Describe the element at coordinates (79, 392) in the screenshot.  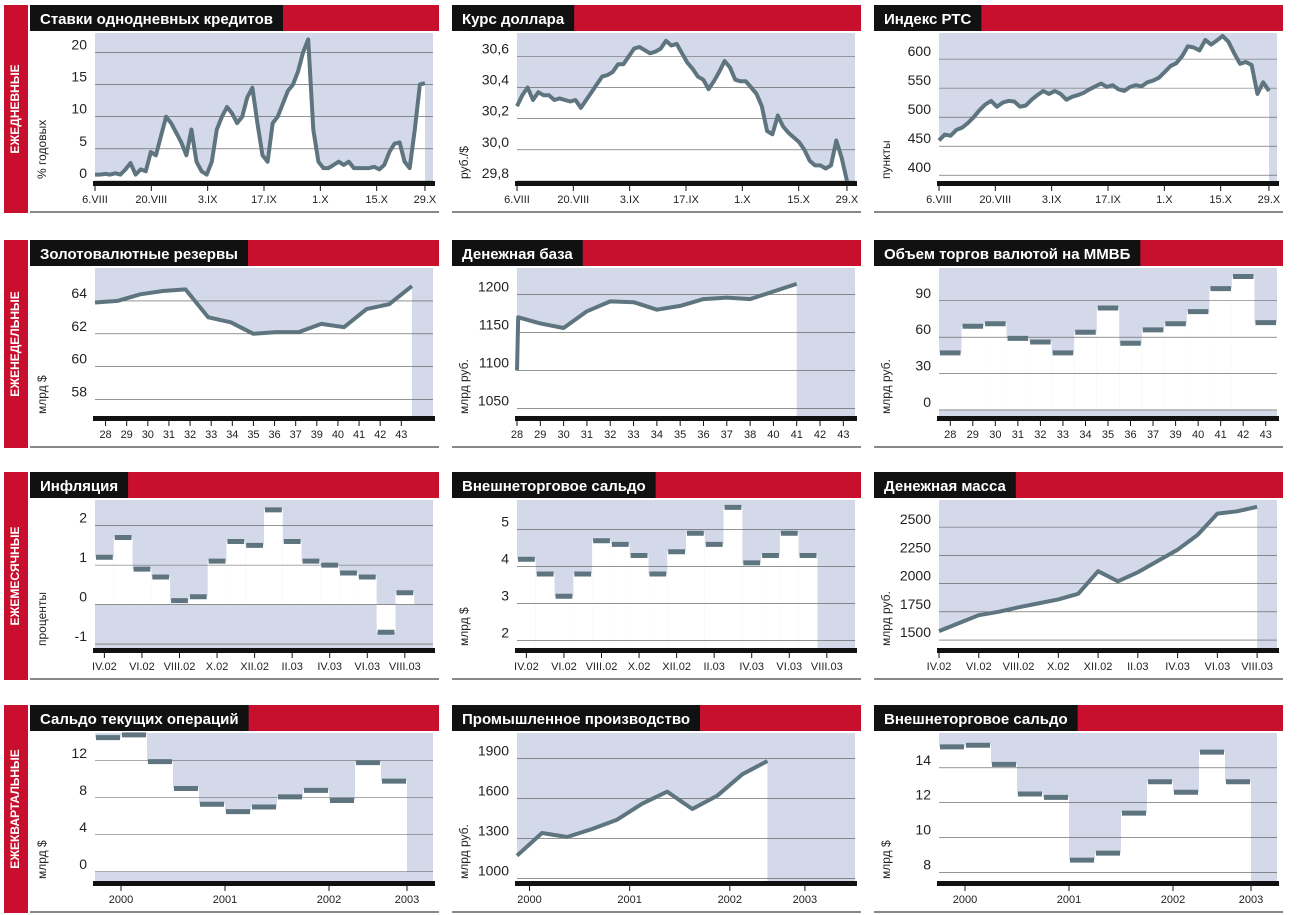
I see `y-tick-label: 58` at that location.